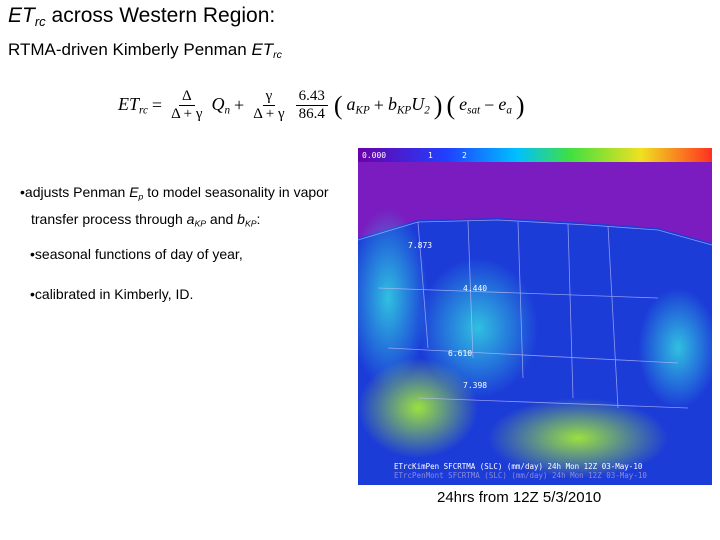 This screenshot has height=540, width=720. I want to click on eq-sub: a, so click(509, 110).